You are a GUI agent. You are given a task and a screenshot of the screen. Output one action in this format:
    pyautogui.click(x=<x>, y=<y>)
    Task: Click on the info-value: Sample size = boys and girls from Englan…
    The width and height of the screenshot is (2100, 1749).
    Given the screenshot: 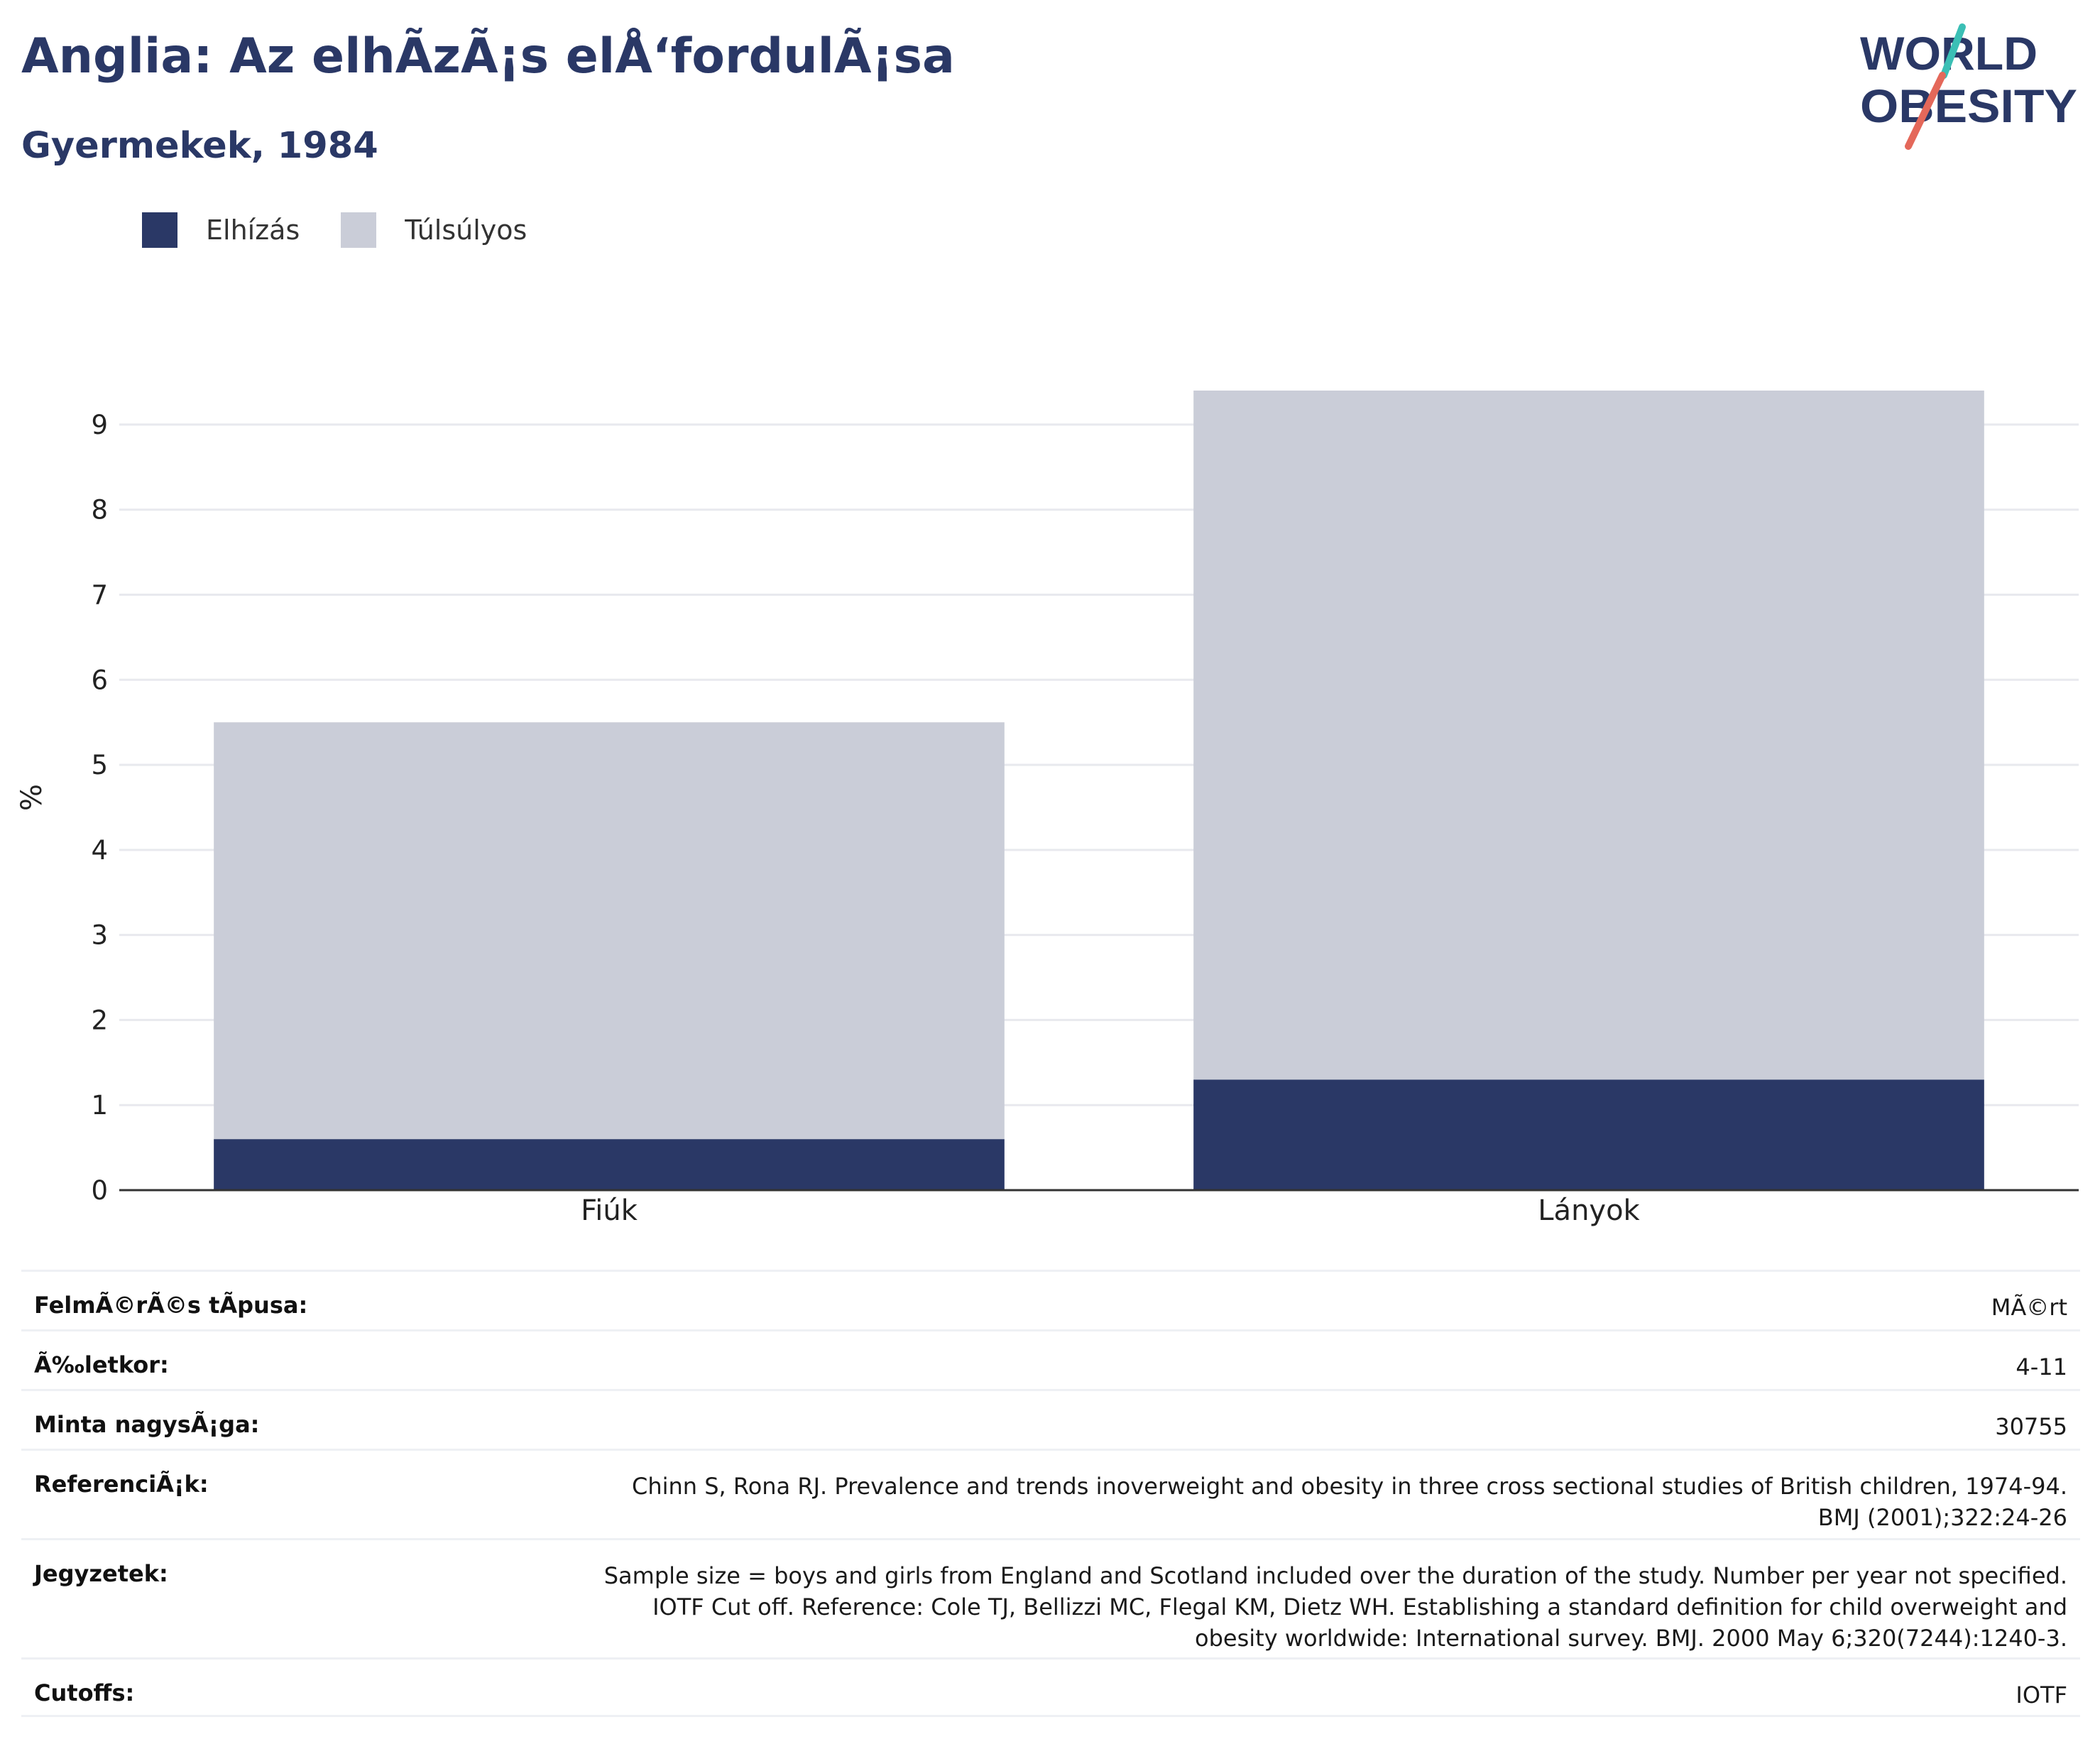 What is the action you would take?
    pyautogui.click(x=1335, y=1607)
    